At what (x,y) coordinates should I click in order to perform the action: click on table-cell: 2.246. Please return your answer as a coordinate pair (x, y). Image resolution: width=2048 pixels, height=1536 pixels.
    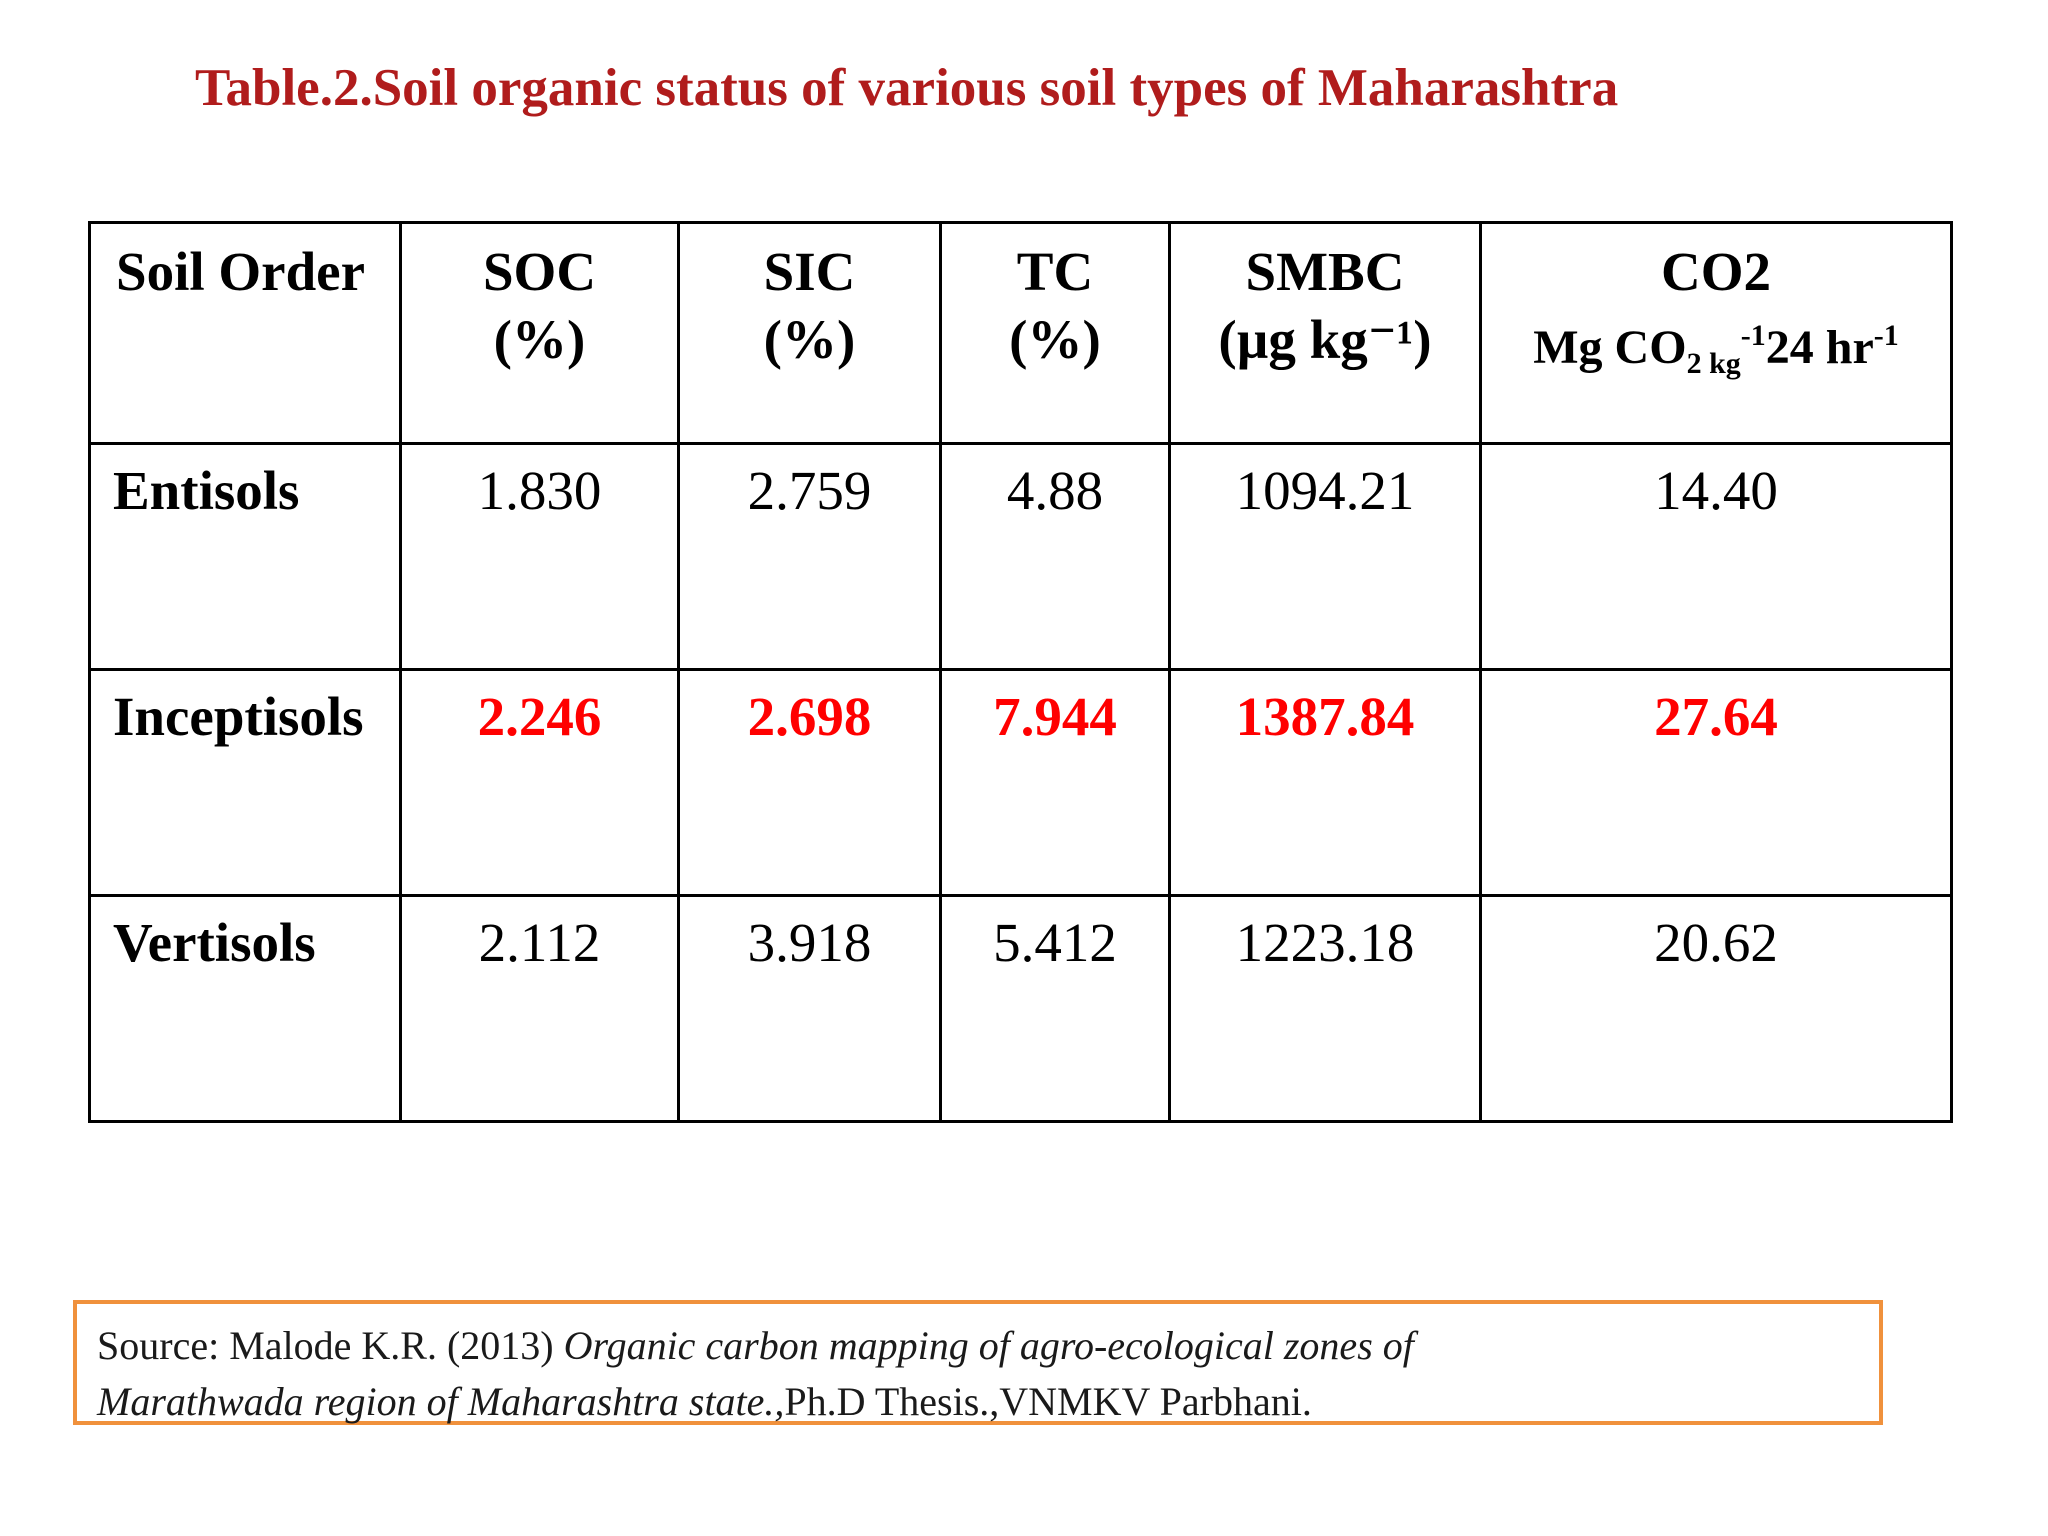
    Looking at the image, I should click on (539, 782).